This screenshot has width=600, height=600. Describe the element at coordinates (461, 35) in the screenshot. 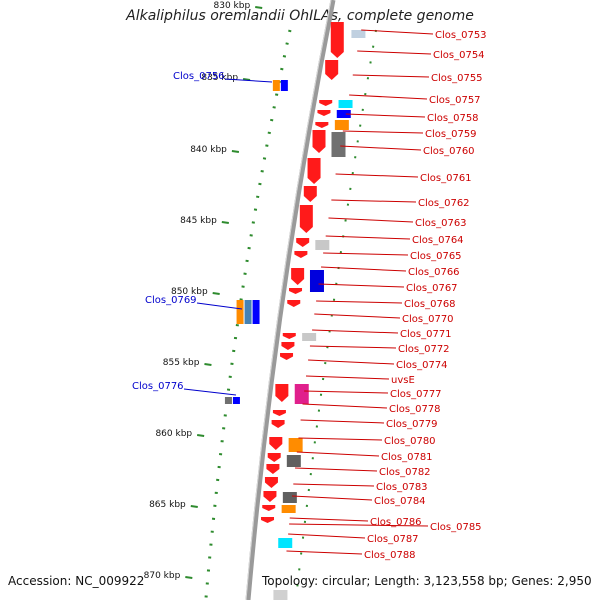

I see `gene-label: Clos_0753` at that location.